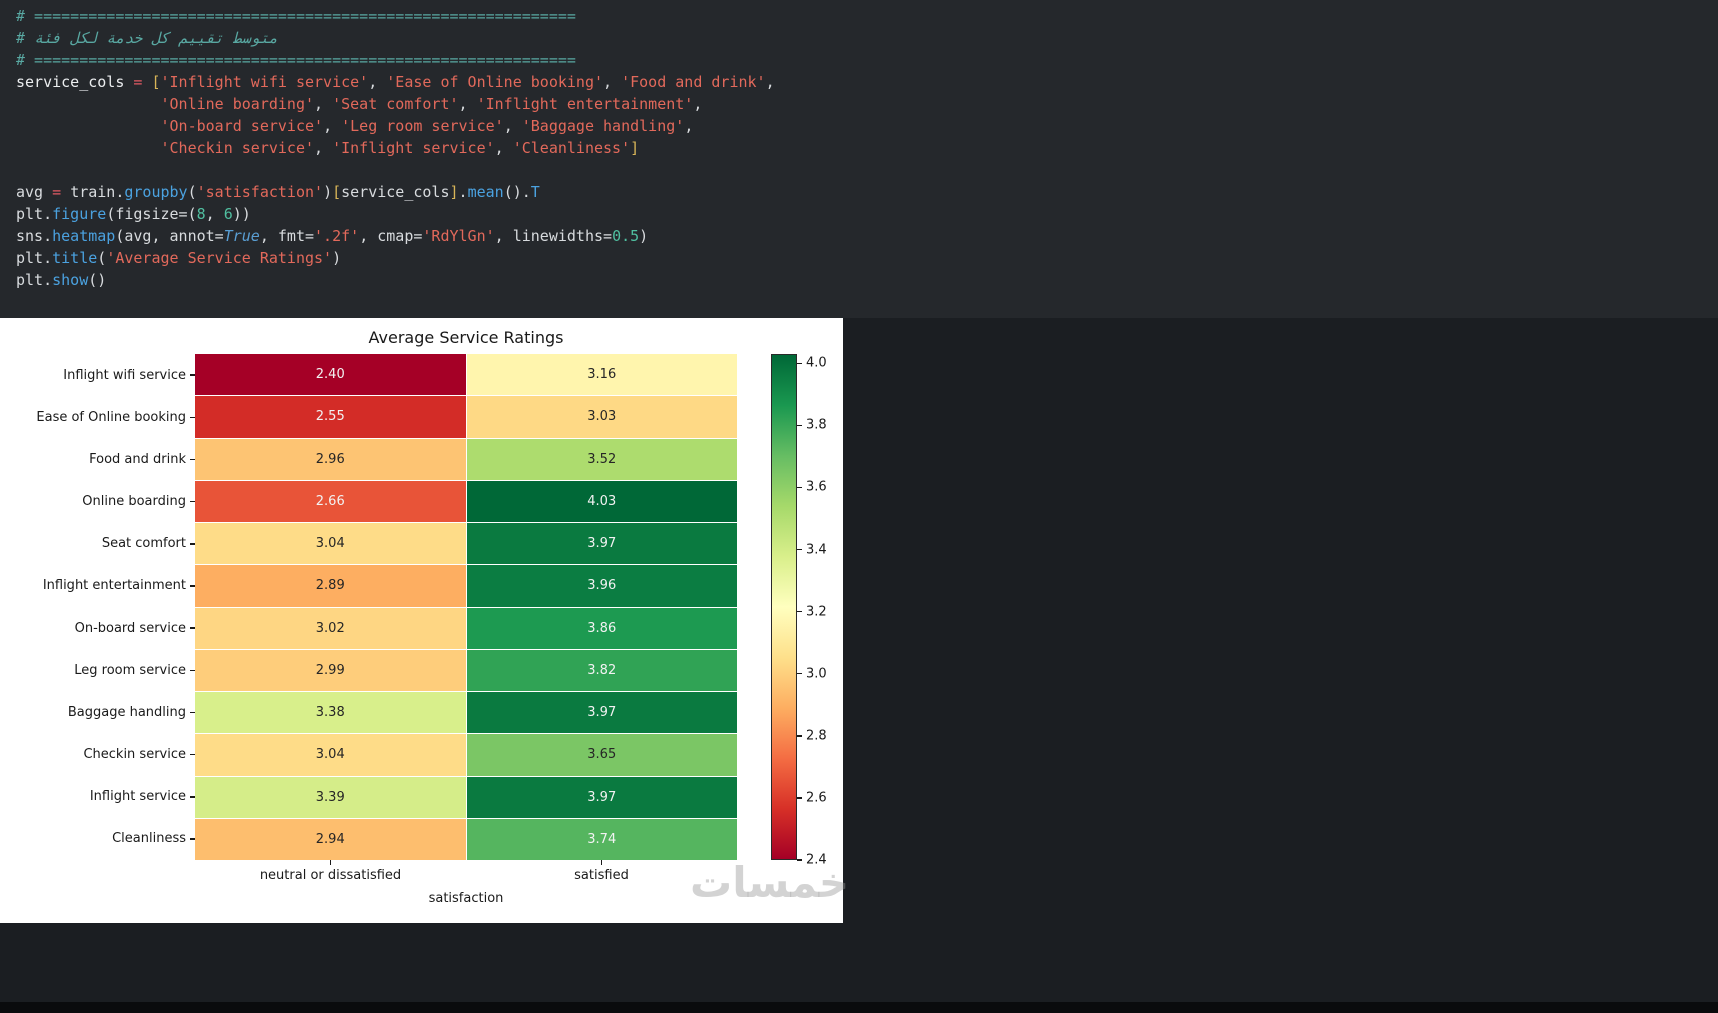  Describe the element at coordinates (466, 898) in the screenshot. I see `x-axis-label: satisfaction` at that location.